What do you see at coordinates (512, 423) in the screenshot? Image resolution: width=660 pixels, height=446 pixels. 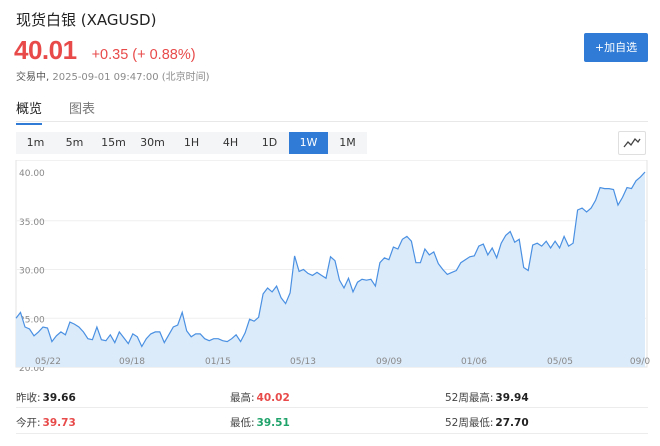 I see `low52-value: 27.70` at bounding box center [512, 423].